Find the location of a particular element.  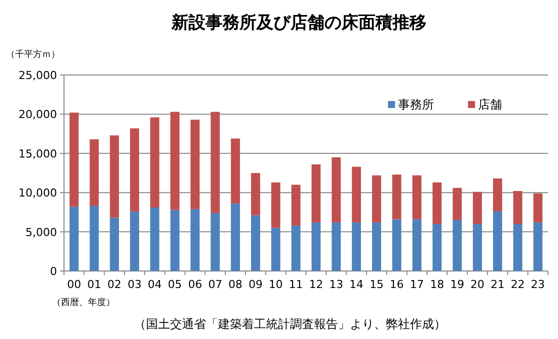

y-tick-label: 25,000 is located at coordinates (37, 75).